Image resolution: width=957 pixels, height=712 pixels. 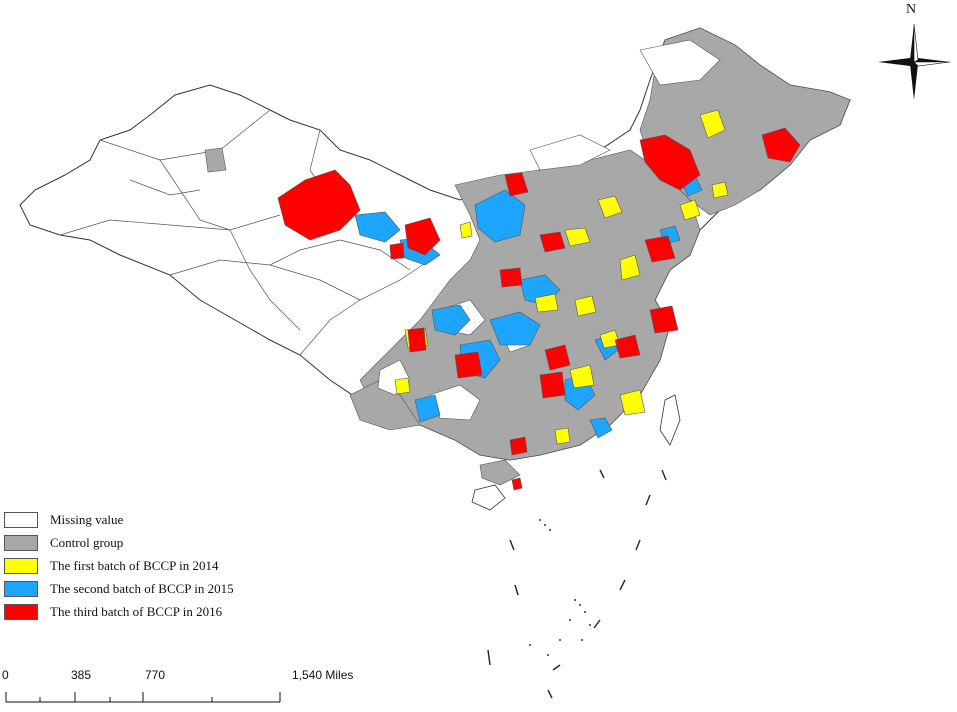 I want to click on province-boundaries, so click(x=245, y=232).